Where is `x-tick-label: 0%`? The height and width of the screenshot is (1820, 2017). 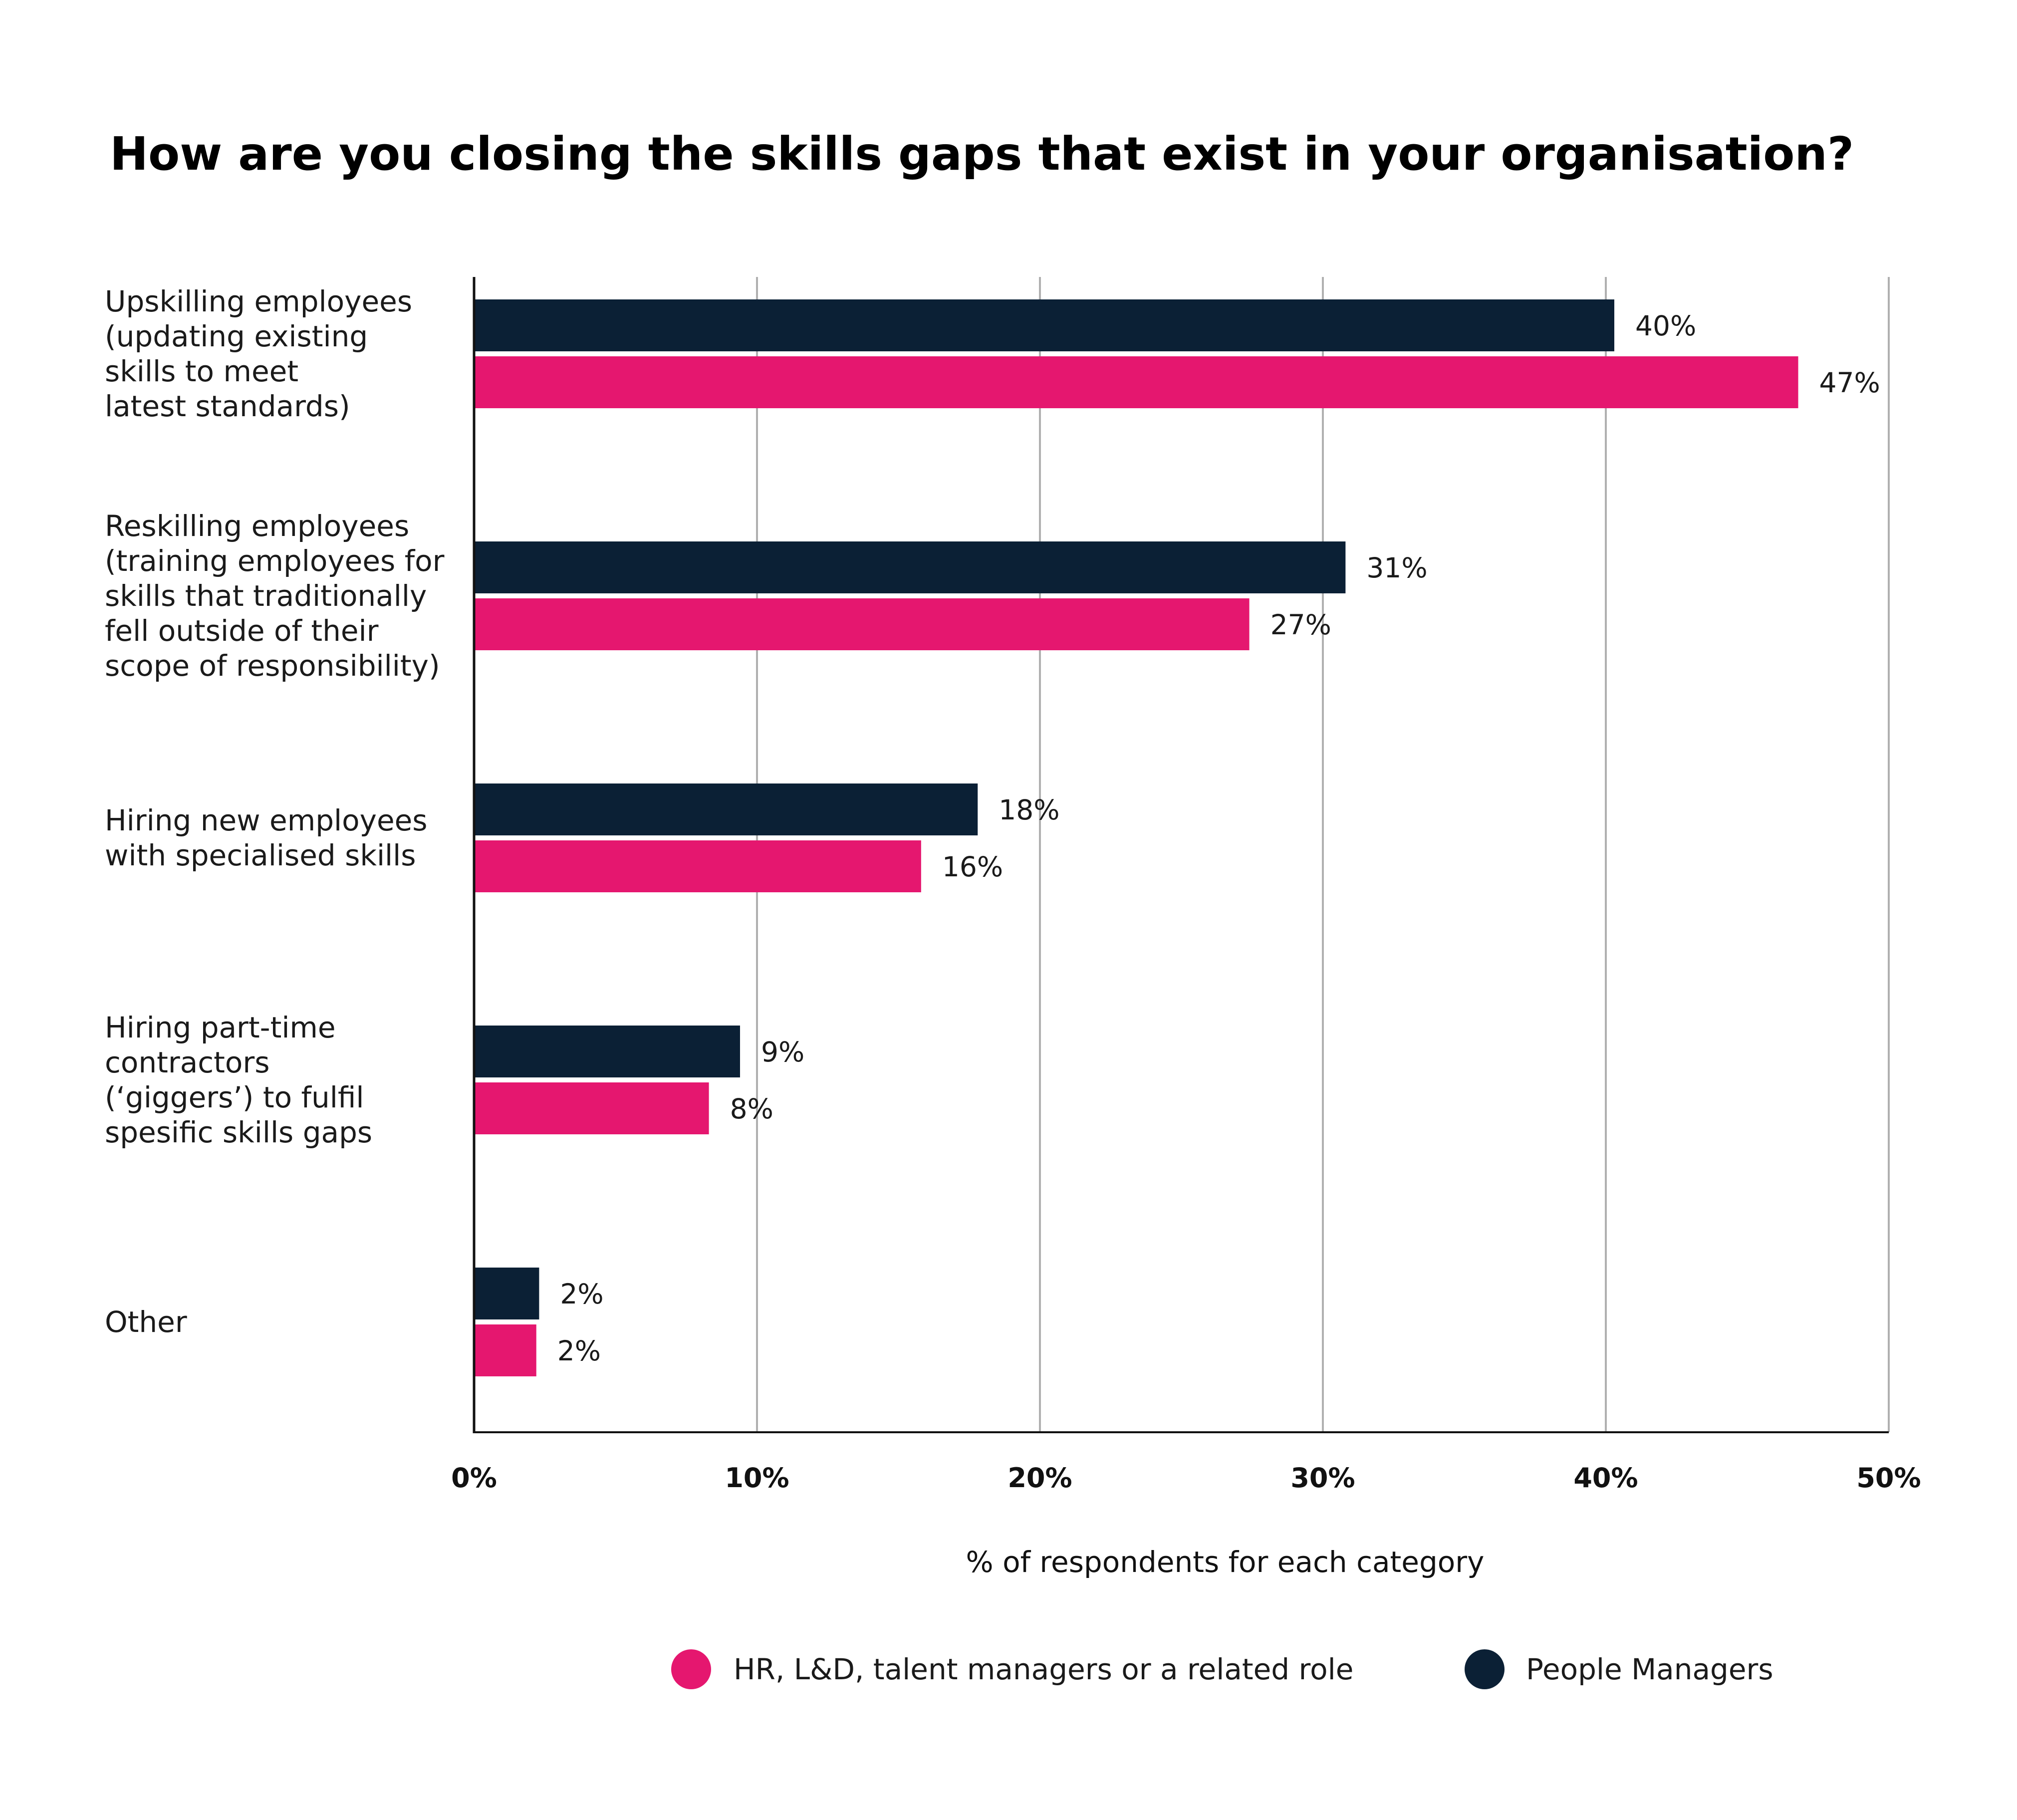 x-tick-label: 0% is located at coordinates (474, 1478).